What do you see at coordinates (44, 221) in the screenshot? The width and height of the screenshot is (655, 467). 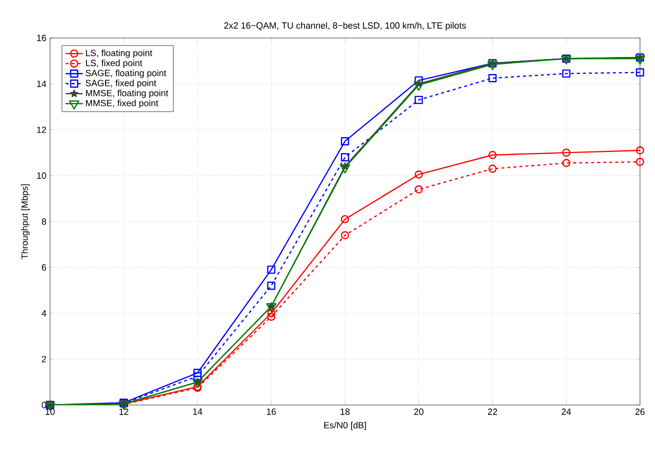 I see `y-tick-label: 8` at bounding box center [44, 221].